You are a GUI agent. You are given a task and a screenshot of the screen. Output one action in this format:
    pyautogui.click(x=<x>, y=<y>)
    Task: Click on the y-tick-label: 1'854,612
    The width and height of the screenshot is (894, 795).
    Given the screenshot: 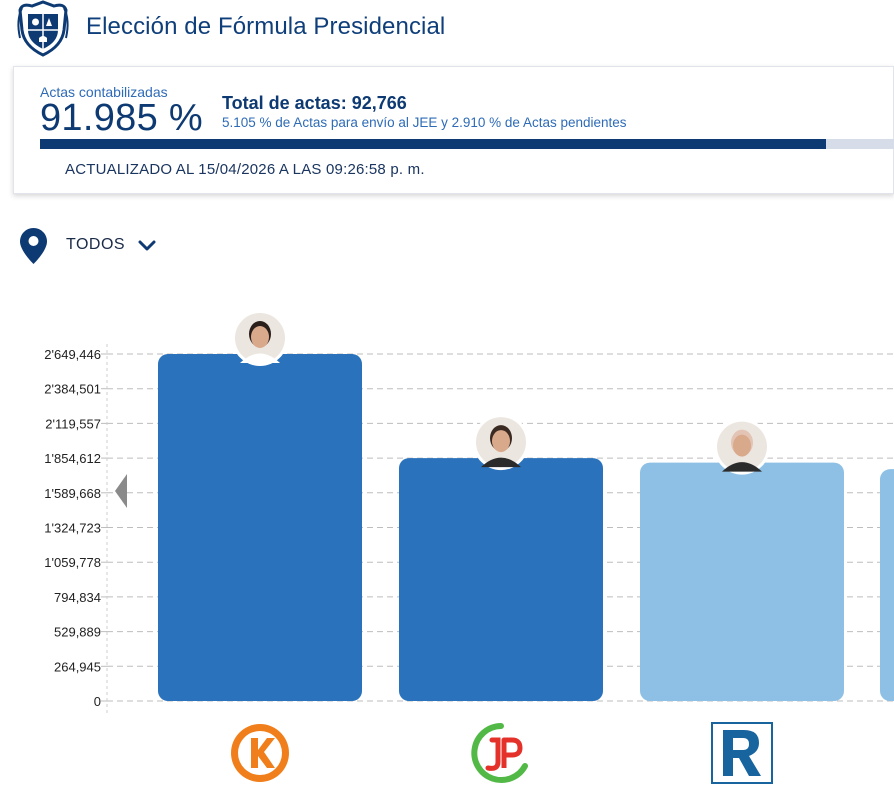 What is the action you would take?
    pyautogui.click(x=72, y=458)
    